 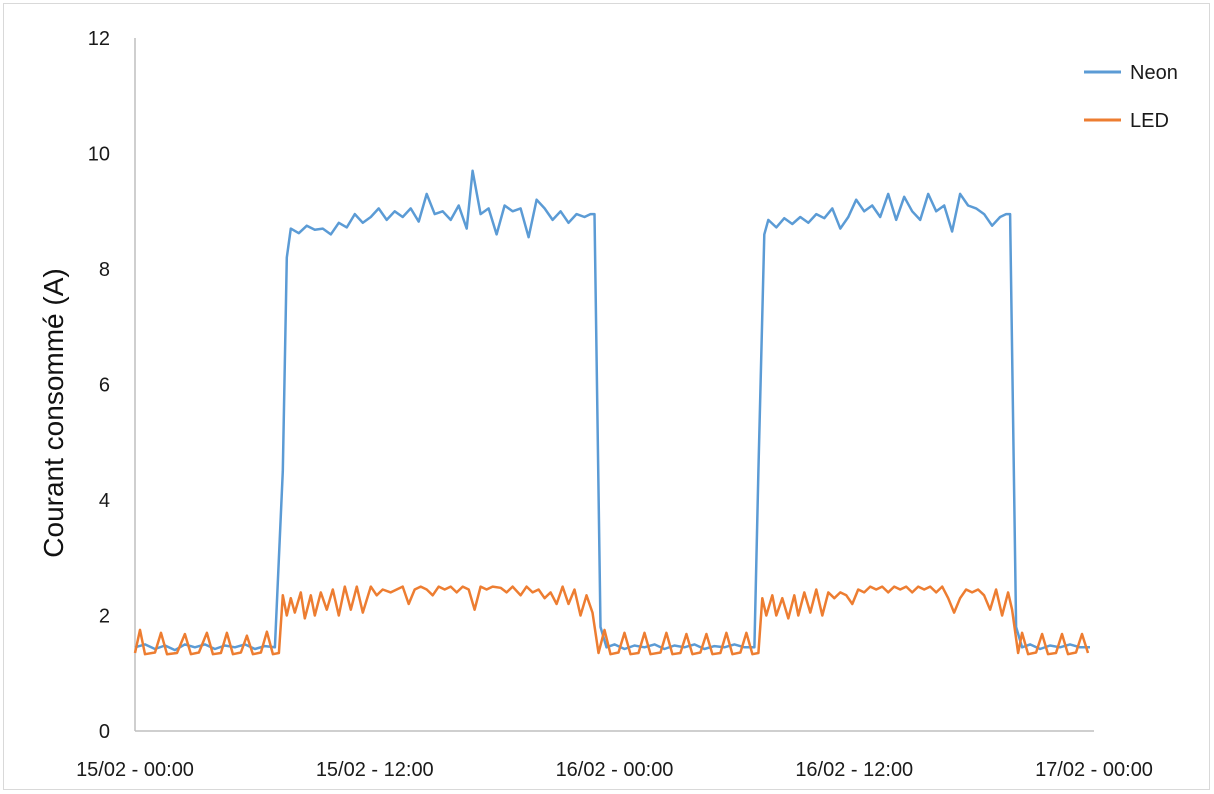 I want to click on x-tick-label: 17/02 - 00:00, so click(x=1094, y=770).